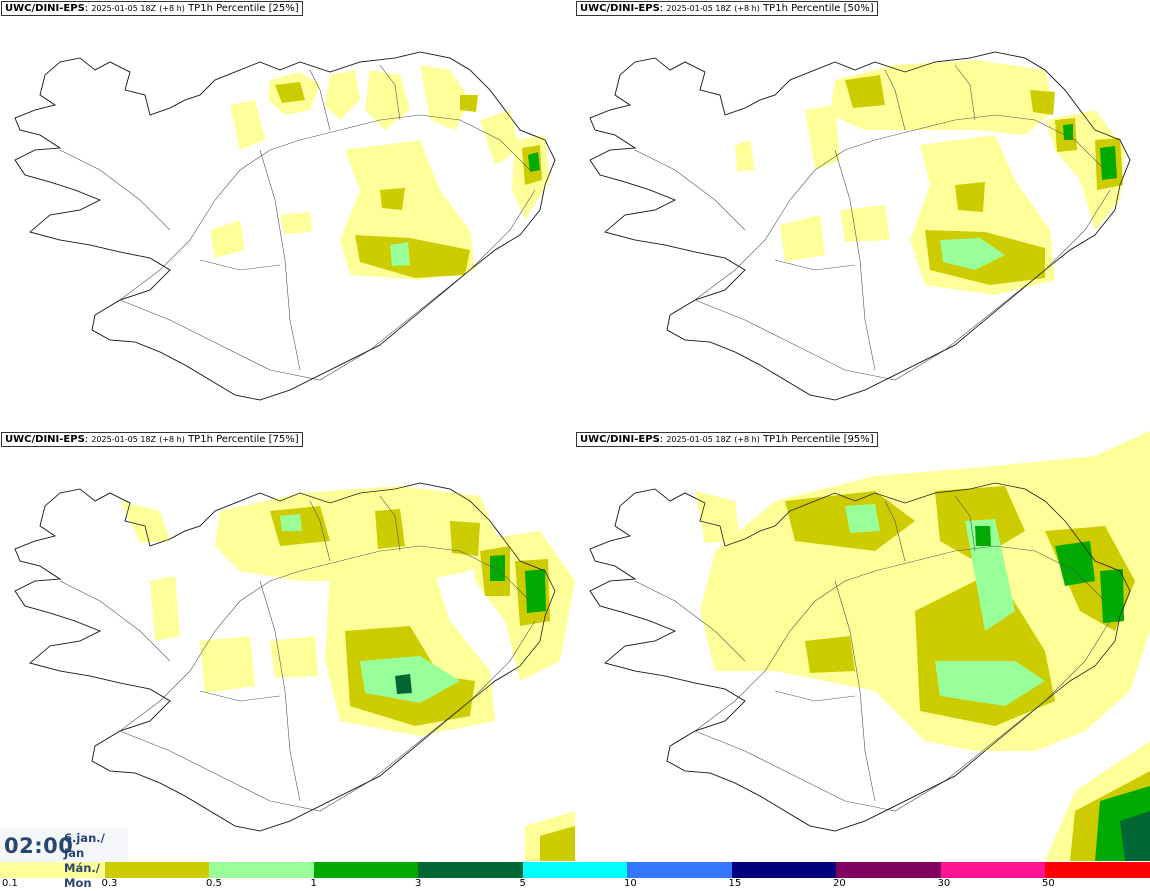 This screenshot has width=1150, height=891. Describe the element at coordinates (39, 846) in the screenshot. I see `valid-time: 02:00` at that location.